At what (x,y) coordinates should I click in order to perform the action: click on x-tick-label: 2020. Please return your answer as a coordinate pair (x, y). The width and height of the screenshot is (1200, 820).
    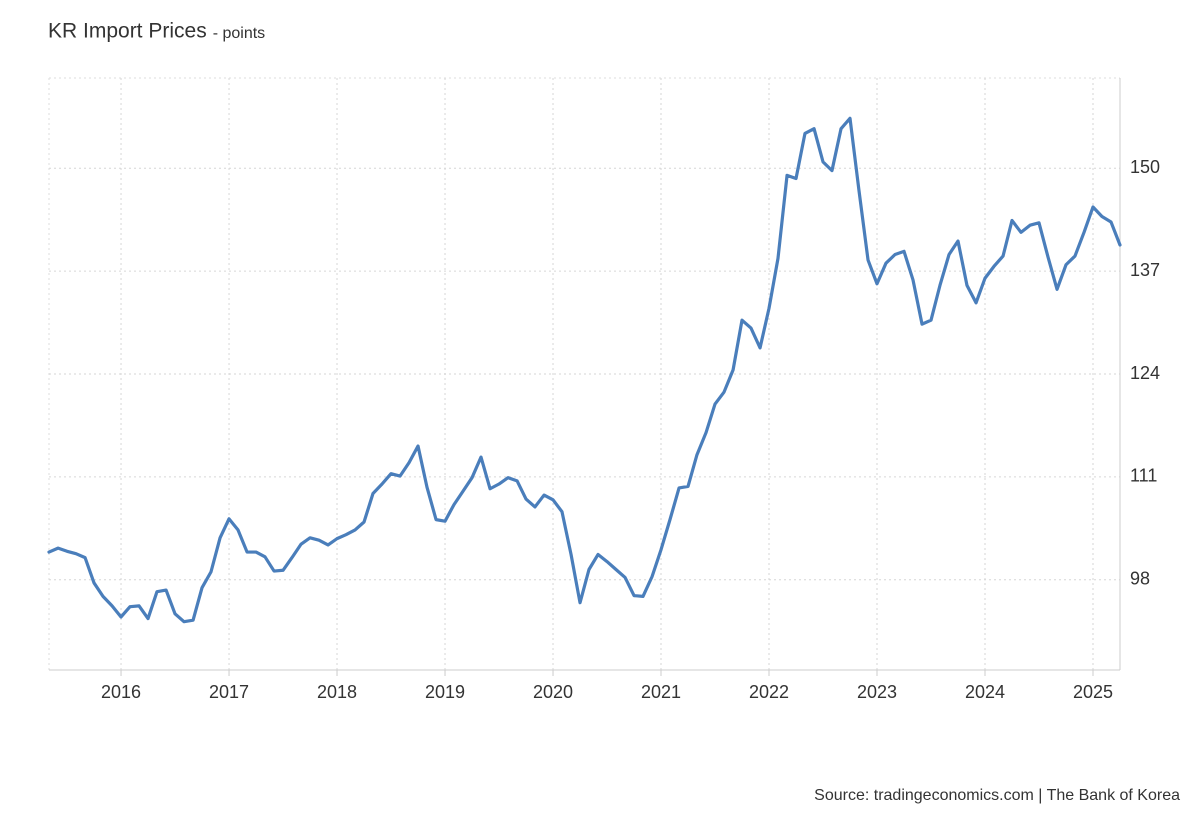
    Looking at the image, I should click on (553, 692).